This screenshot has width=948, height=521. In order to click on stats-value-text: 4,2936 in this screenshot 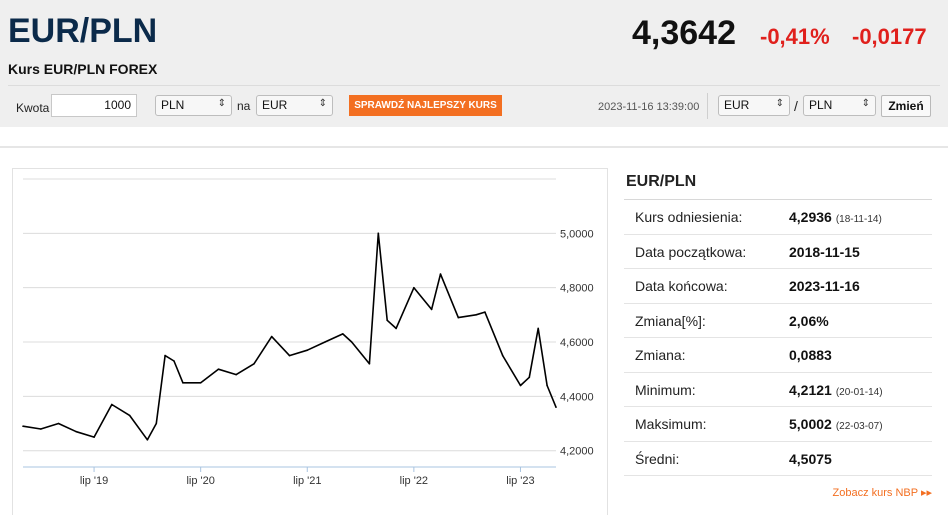, I will do `click(810, 217)`.